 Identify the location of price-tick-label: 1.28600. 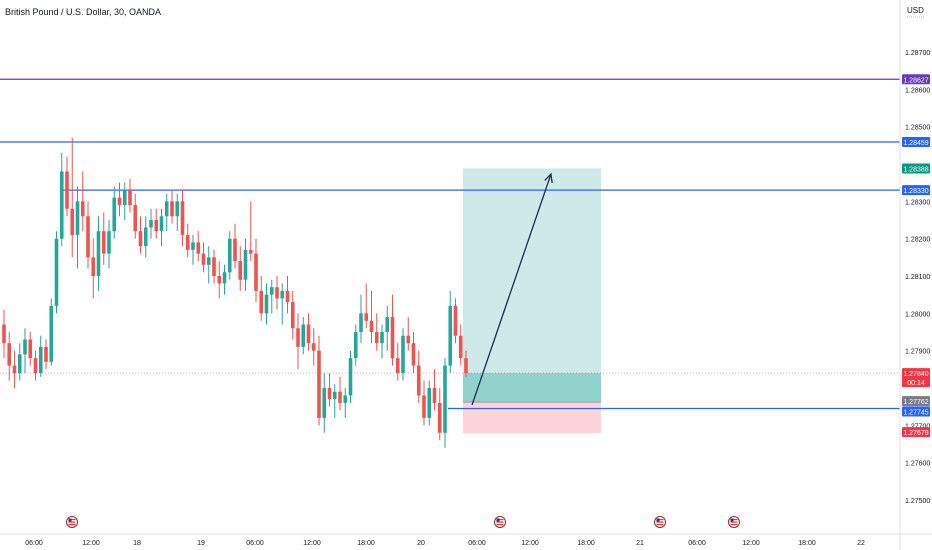
(917, 90).